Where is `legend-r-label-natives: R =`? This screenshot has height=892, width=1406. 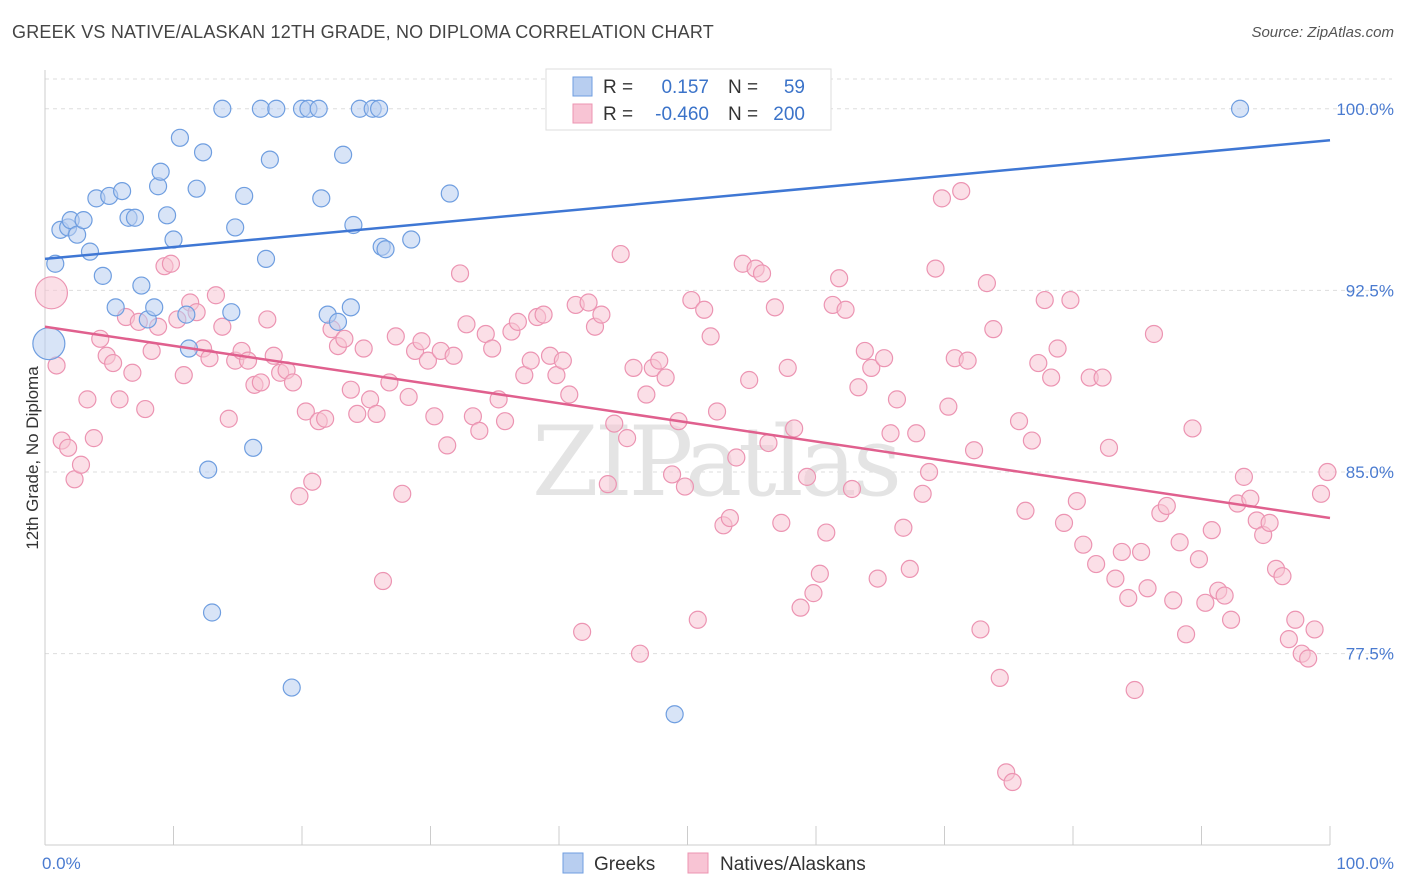 legend-r-label-natives: R = is located at coordinates (618, 114).